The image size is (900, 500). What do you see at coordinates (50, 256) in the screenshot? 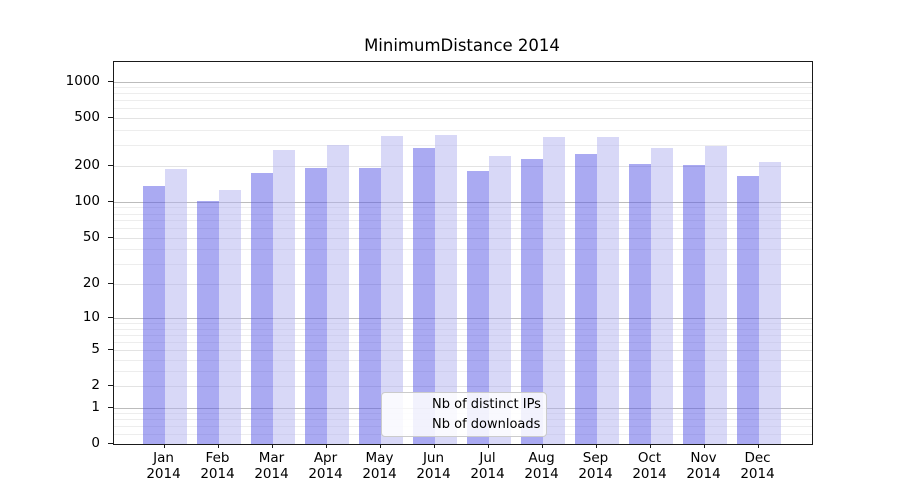
I see `y-axis-tick-labels: 0 1 2 5 10 20 50 100 200 500 1000` at bounding box center [50, 256].